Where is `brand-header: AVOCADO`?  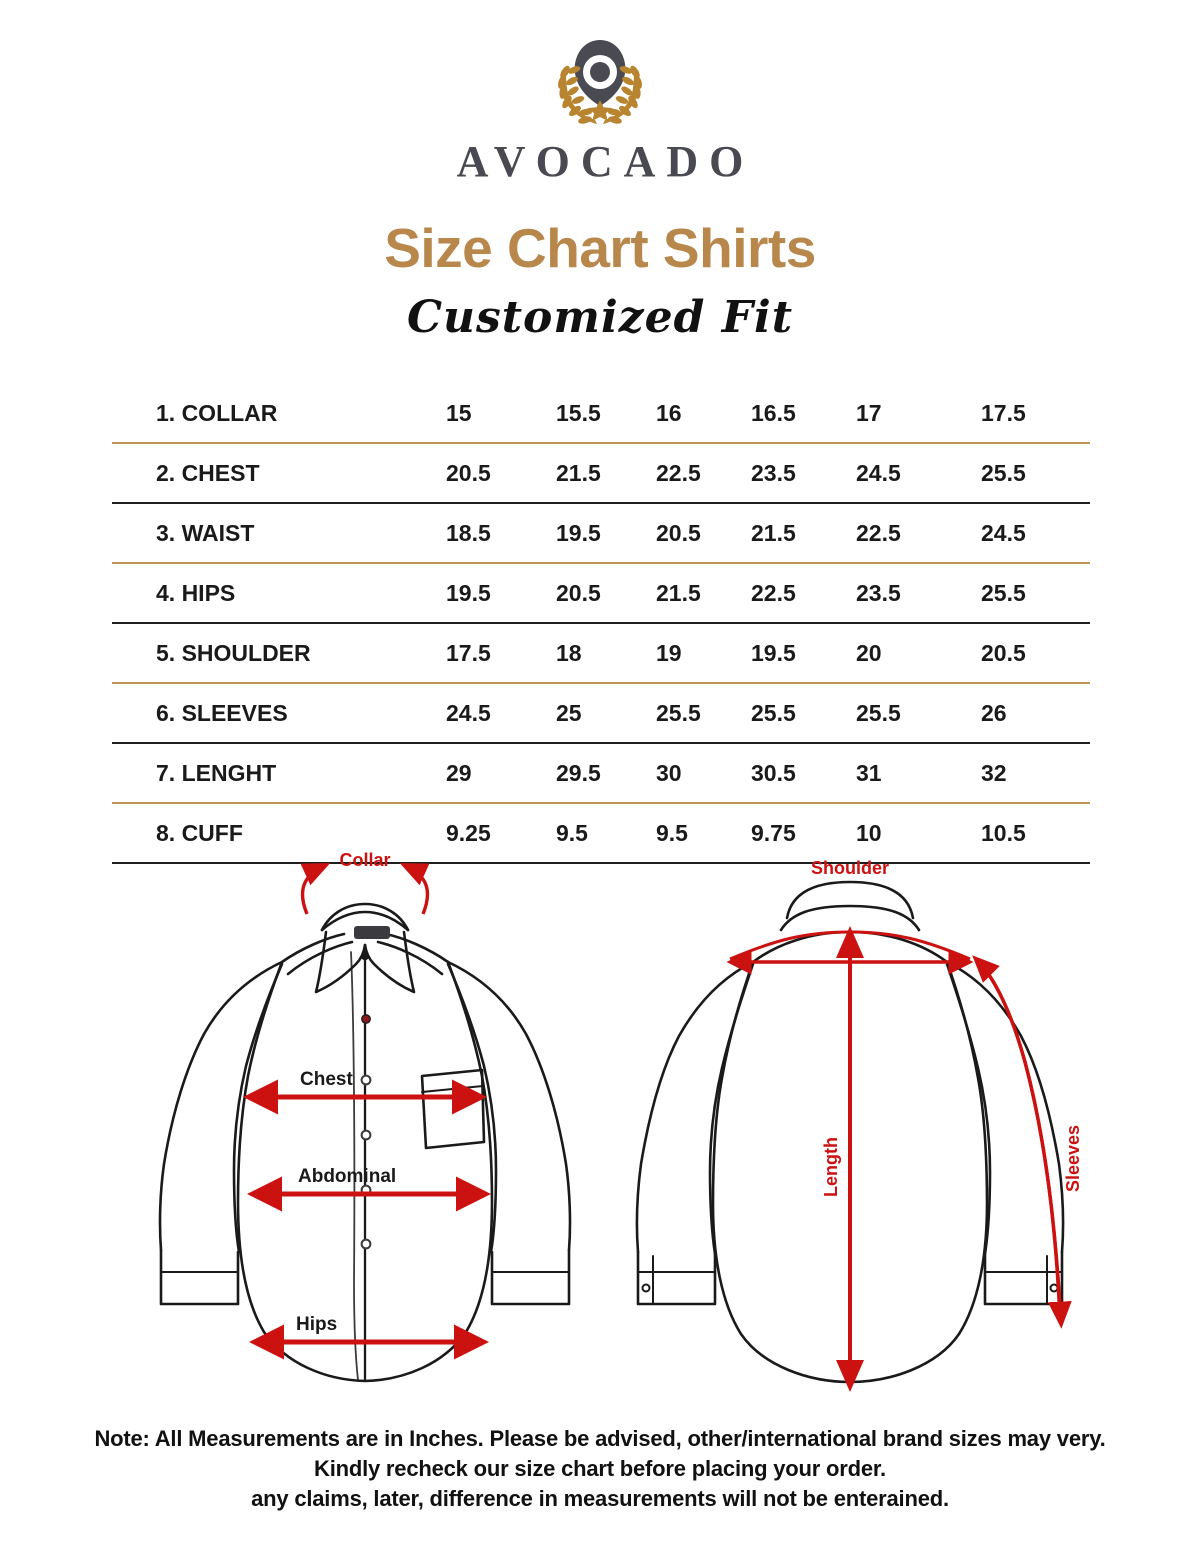 brand-header: AVOCADO is located at coordinates (600, 109).